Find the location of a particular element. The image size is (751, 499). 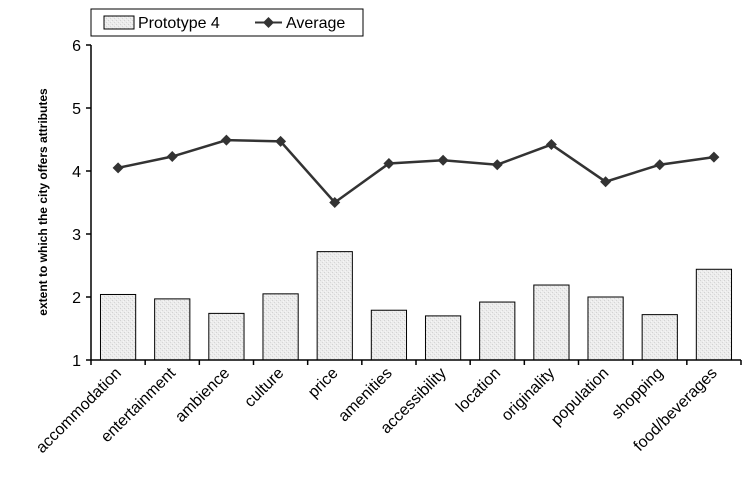

legend-label-prototype-4: Prototype 4 is located at coordinates (179, 23).